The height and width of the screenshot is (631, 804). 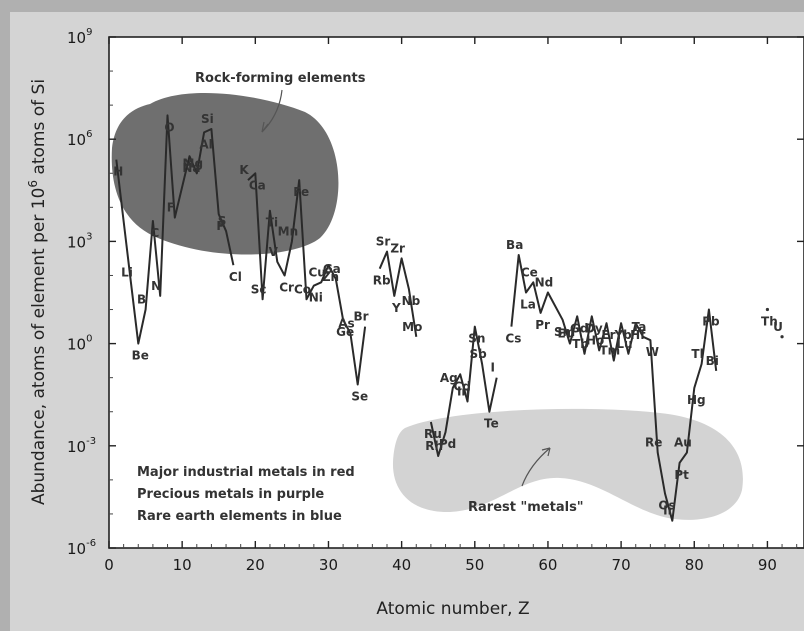 What do you see at coordinates (397, 248) in the screenshot?
I see `element-label-zr: Zr` at bounding box center [397, 248].